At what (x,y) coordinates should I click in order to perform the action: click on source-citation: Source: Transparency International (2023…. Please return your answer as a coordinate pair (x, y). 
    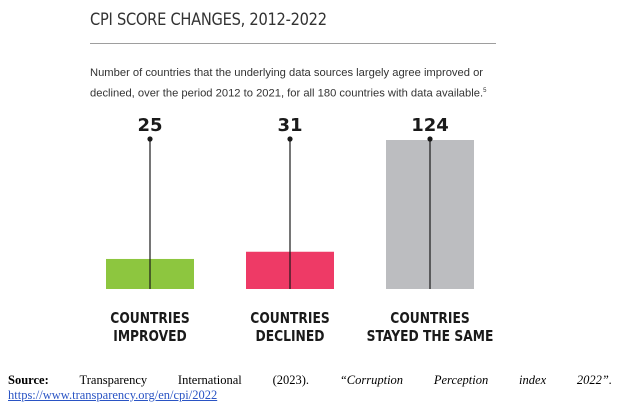
    Looking at the image, I should click on (310, 388).